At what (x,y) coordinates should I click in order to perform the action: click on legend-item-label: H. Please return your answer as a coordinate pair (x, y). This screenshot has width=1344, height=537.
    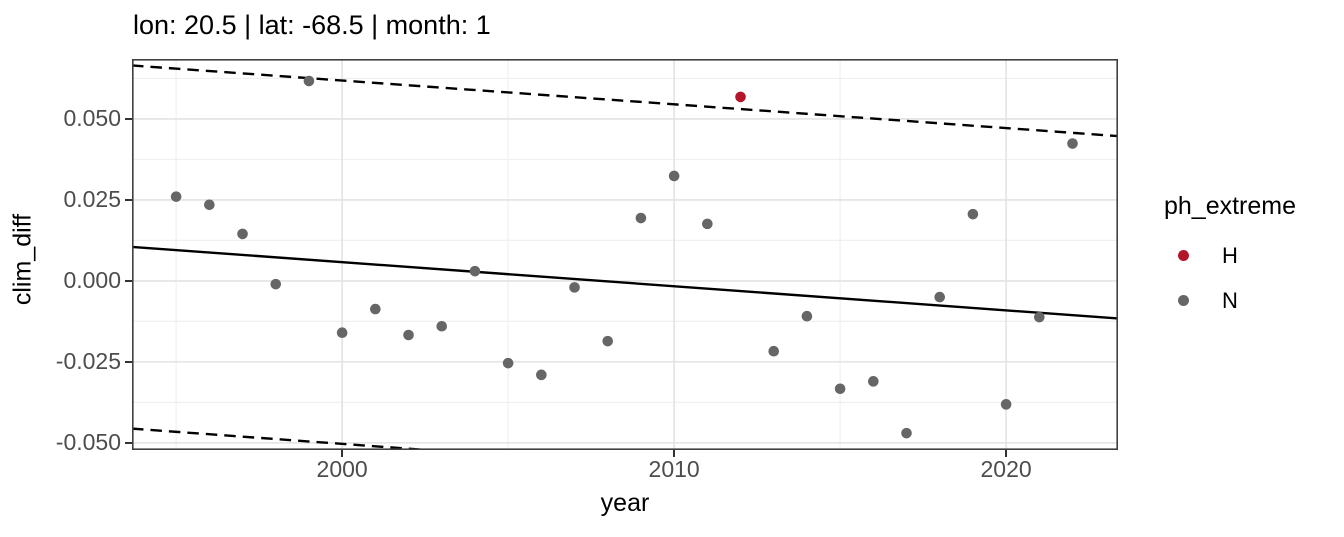
    Looking at the image, I should click on (1230, 255).